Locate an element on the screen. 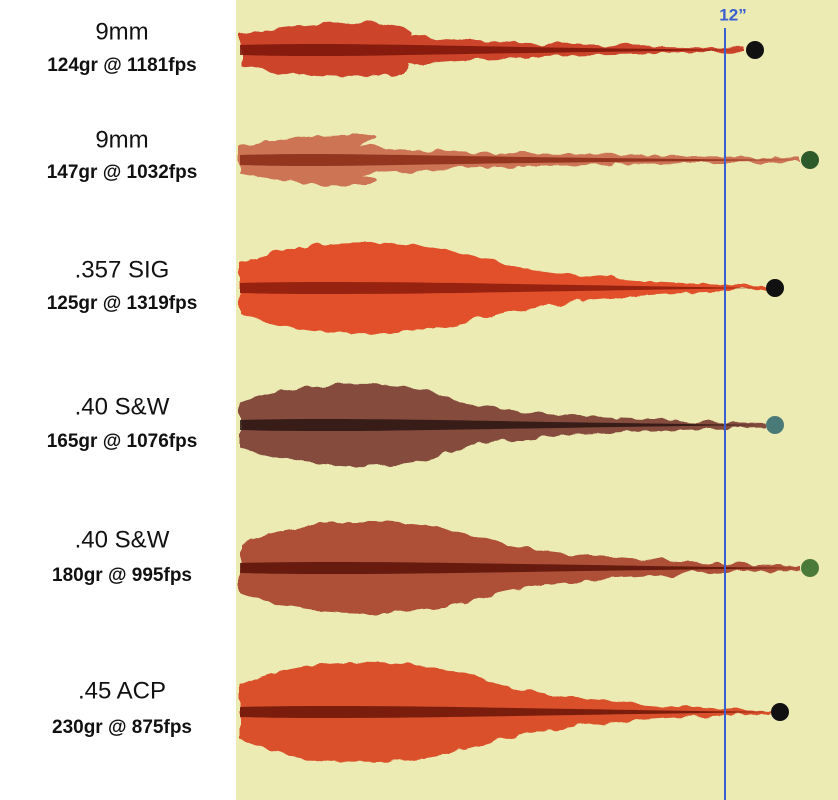 This screenshot has width=838, height=800. caliber: .45 ACP is located at coordinates (122, 690).